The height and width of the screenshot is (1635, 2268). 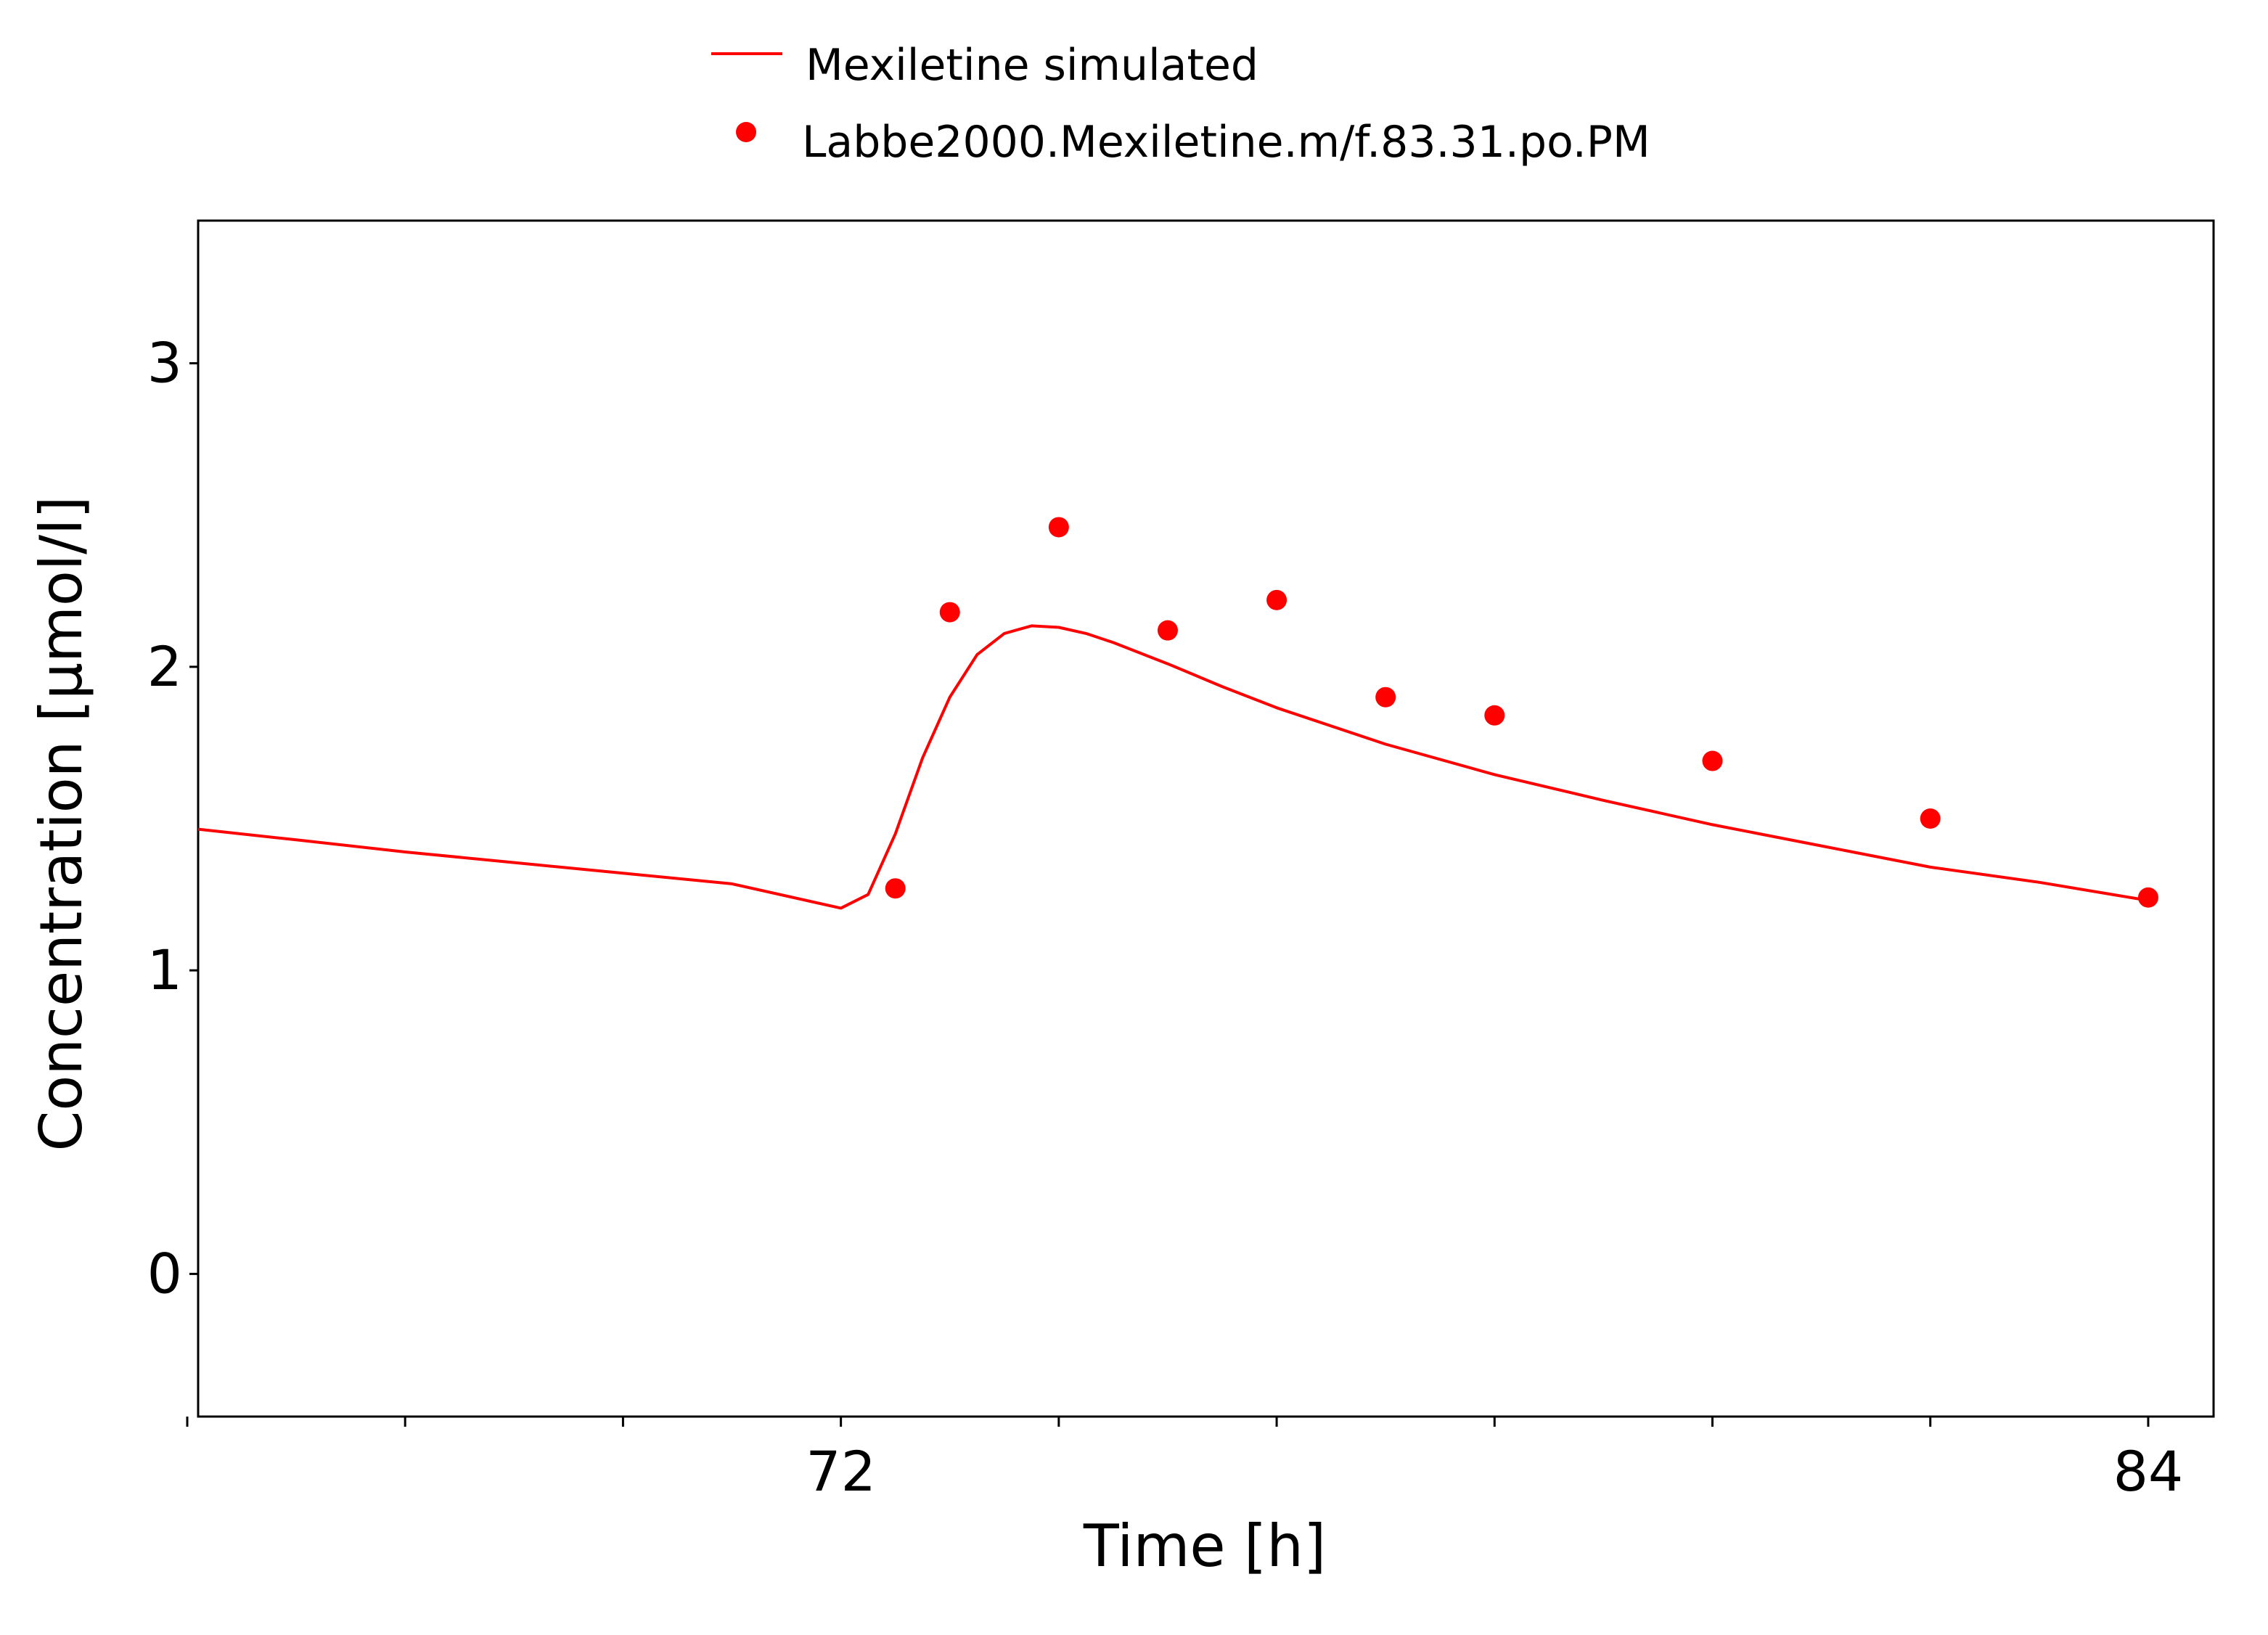 What do you see at coordinates (61, 824) in the screenshot?
I see `y-axis-title: Concentration [µmol/l]` at bounding box center [61, 824].